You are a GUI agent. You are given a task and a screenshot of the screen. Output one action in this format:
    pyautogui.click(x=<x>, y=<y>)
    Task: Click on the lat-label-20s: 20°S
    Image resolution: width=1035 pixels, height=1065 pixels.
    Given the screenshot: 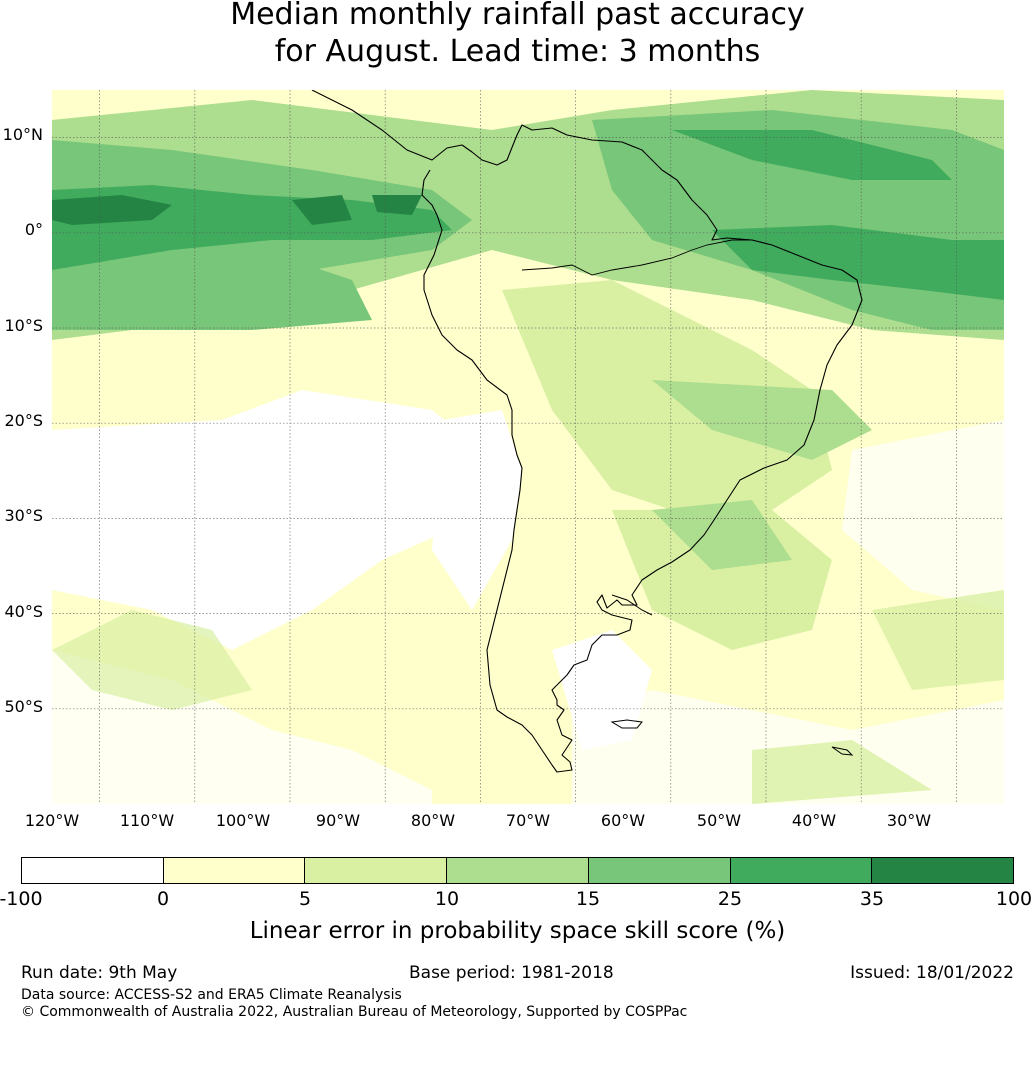 What is the action you would take?
    pyautogui.click(x=23, y=420)
    